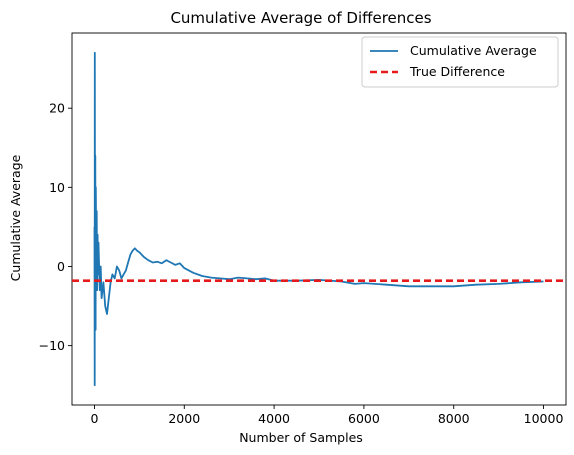 The height and width of the screenshot is (455, 574). Describe the element at coordinates (15, 217) in the screenshot. I see `y-axis-title: Cumulative Average` at that location.